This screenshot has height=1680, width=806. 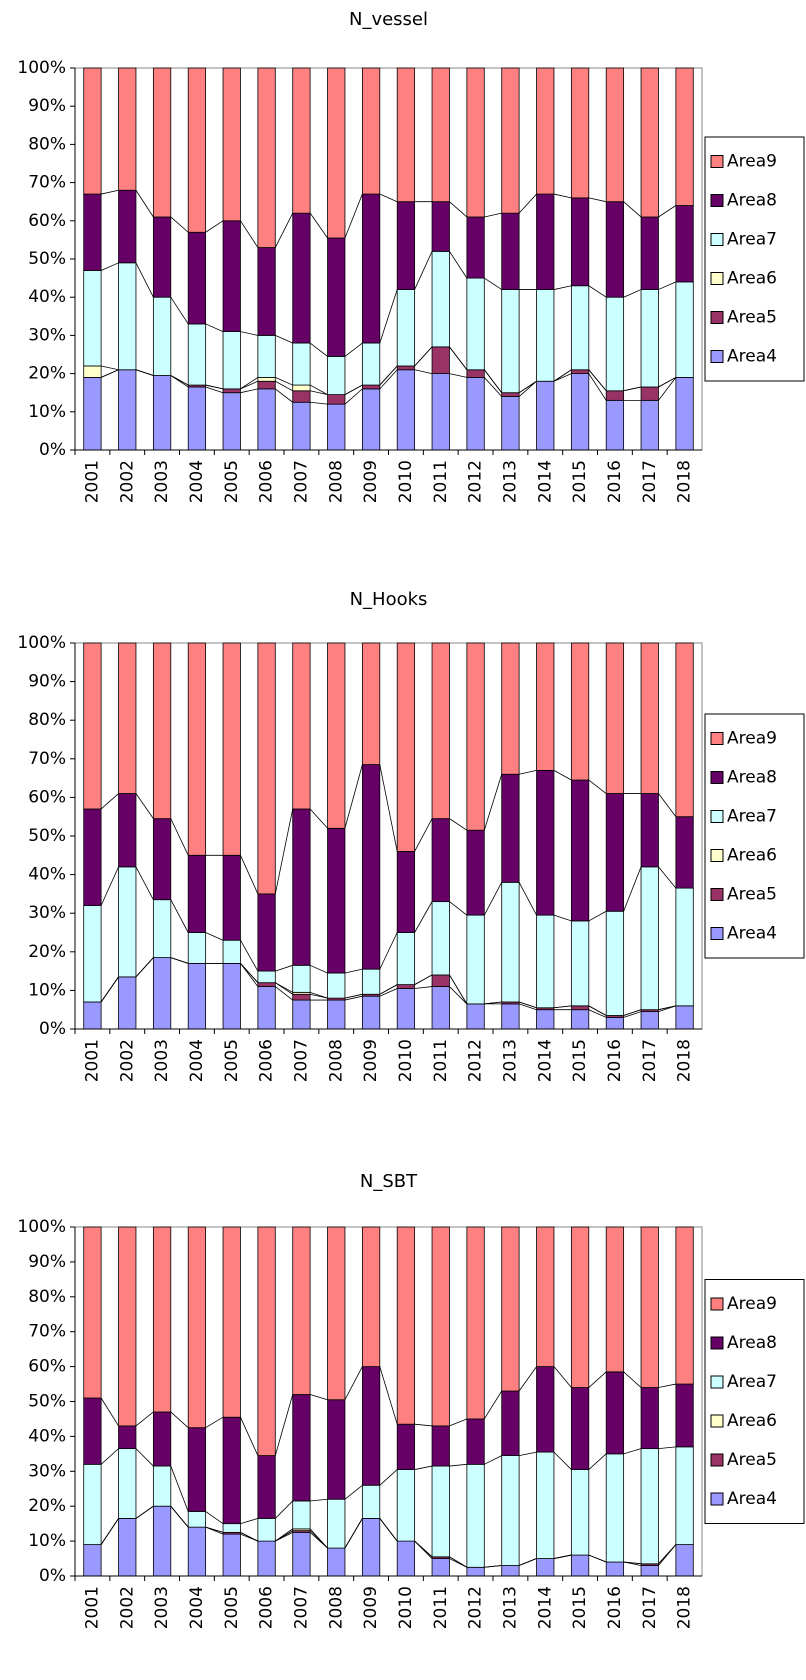 What do you see at coordinates (752, 778) in the screenshot?
I see `legend-label: Area8` at bounding box center [752, 778].